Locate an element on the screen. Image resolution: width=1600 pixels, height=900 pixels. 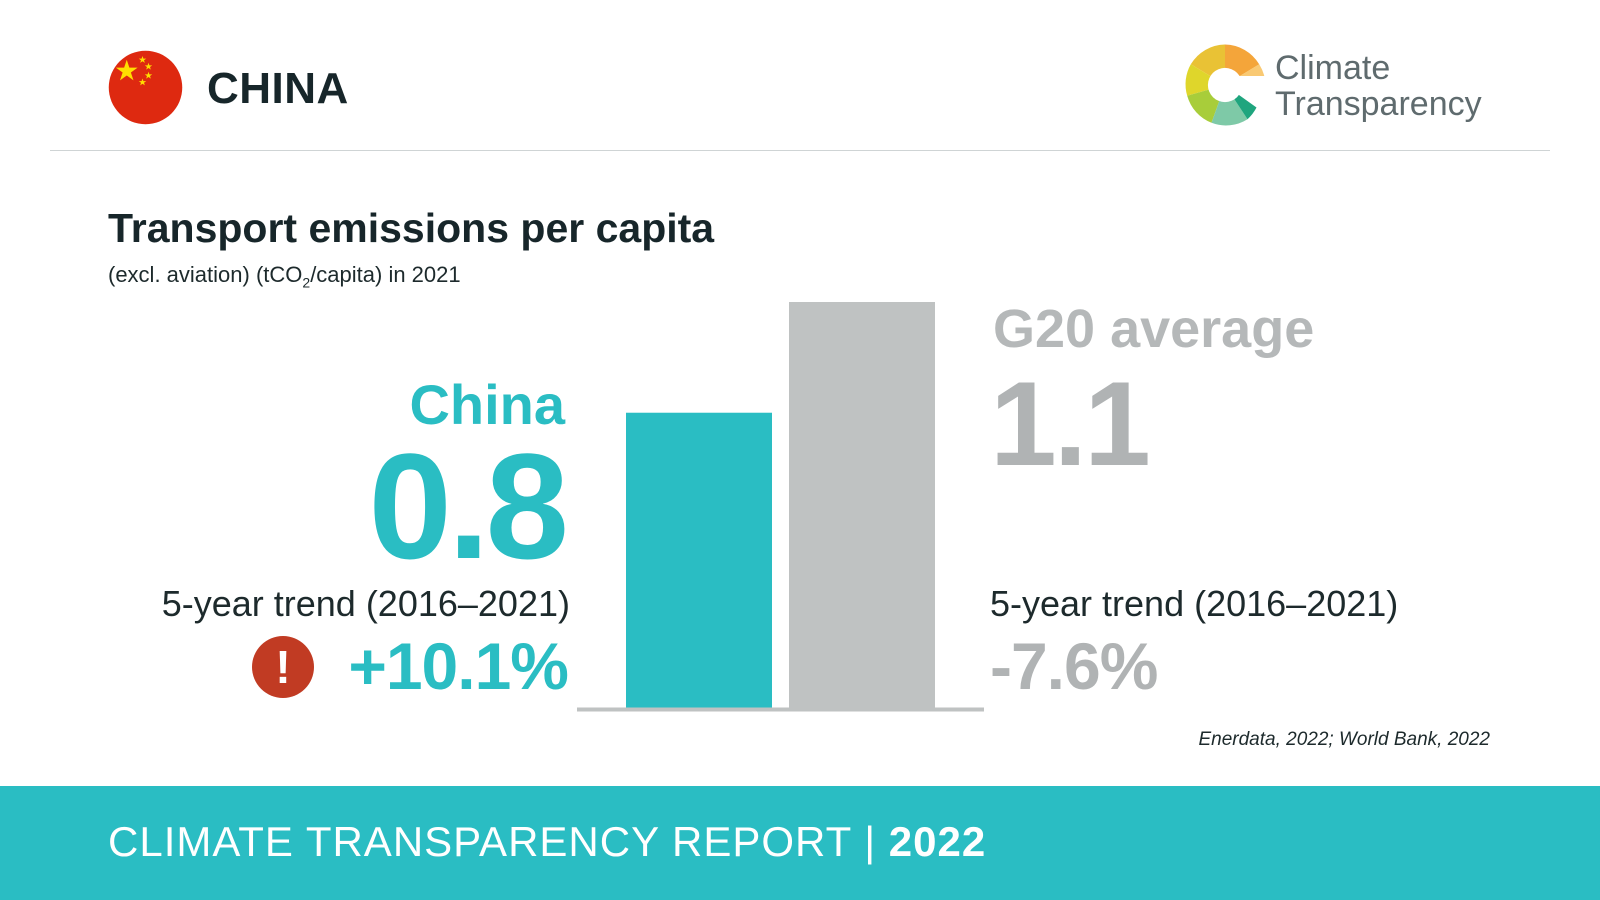
g20-value-label: 1.1 is located at coordinates (1070, 424).